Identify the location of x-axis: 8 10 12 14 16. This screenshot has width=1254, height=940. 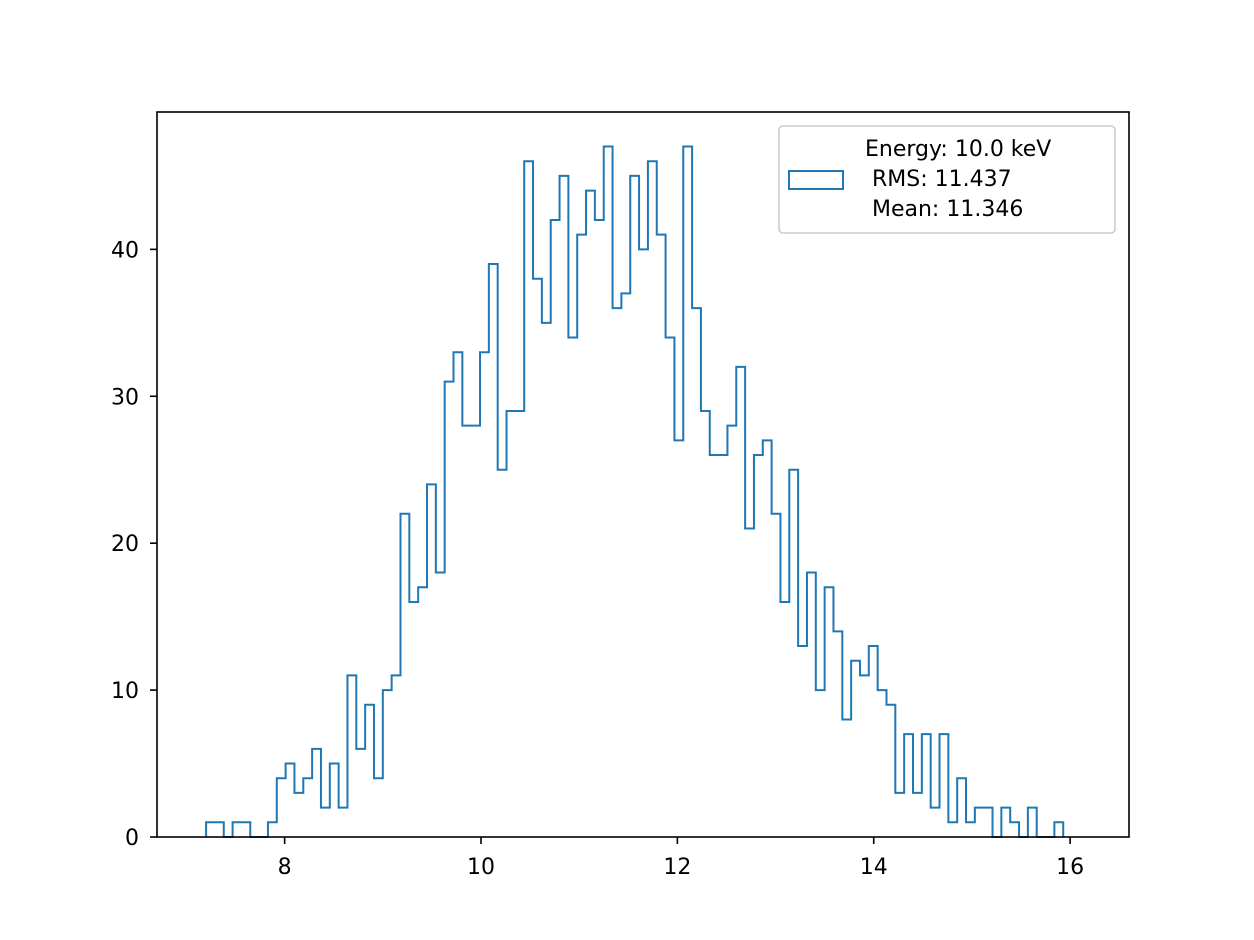
(681, 858).